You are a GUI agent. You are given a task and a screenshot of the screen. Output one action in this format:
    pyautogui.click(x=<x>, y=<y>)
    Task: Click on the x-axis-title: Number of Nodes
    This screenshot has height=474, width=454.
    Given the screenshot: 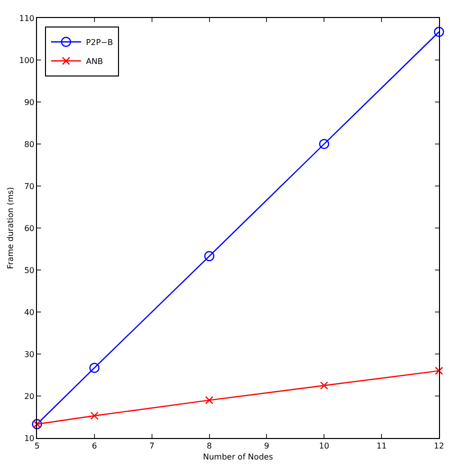 What is the action you would take?
    pyautogui.click(x=238, y=457)
    